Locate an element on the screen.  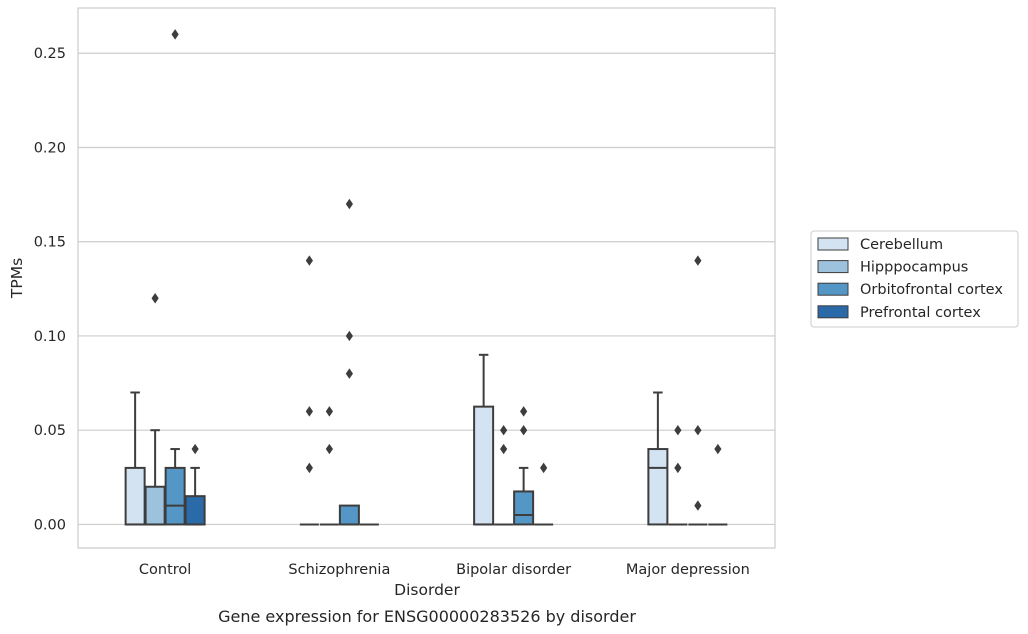
y-tick-label-5: 0.25 is located at coordinates (50, 54).